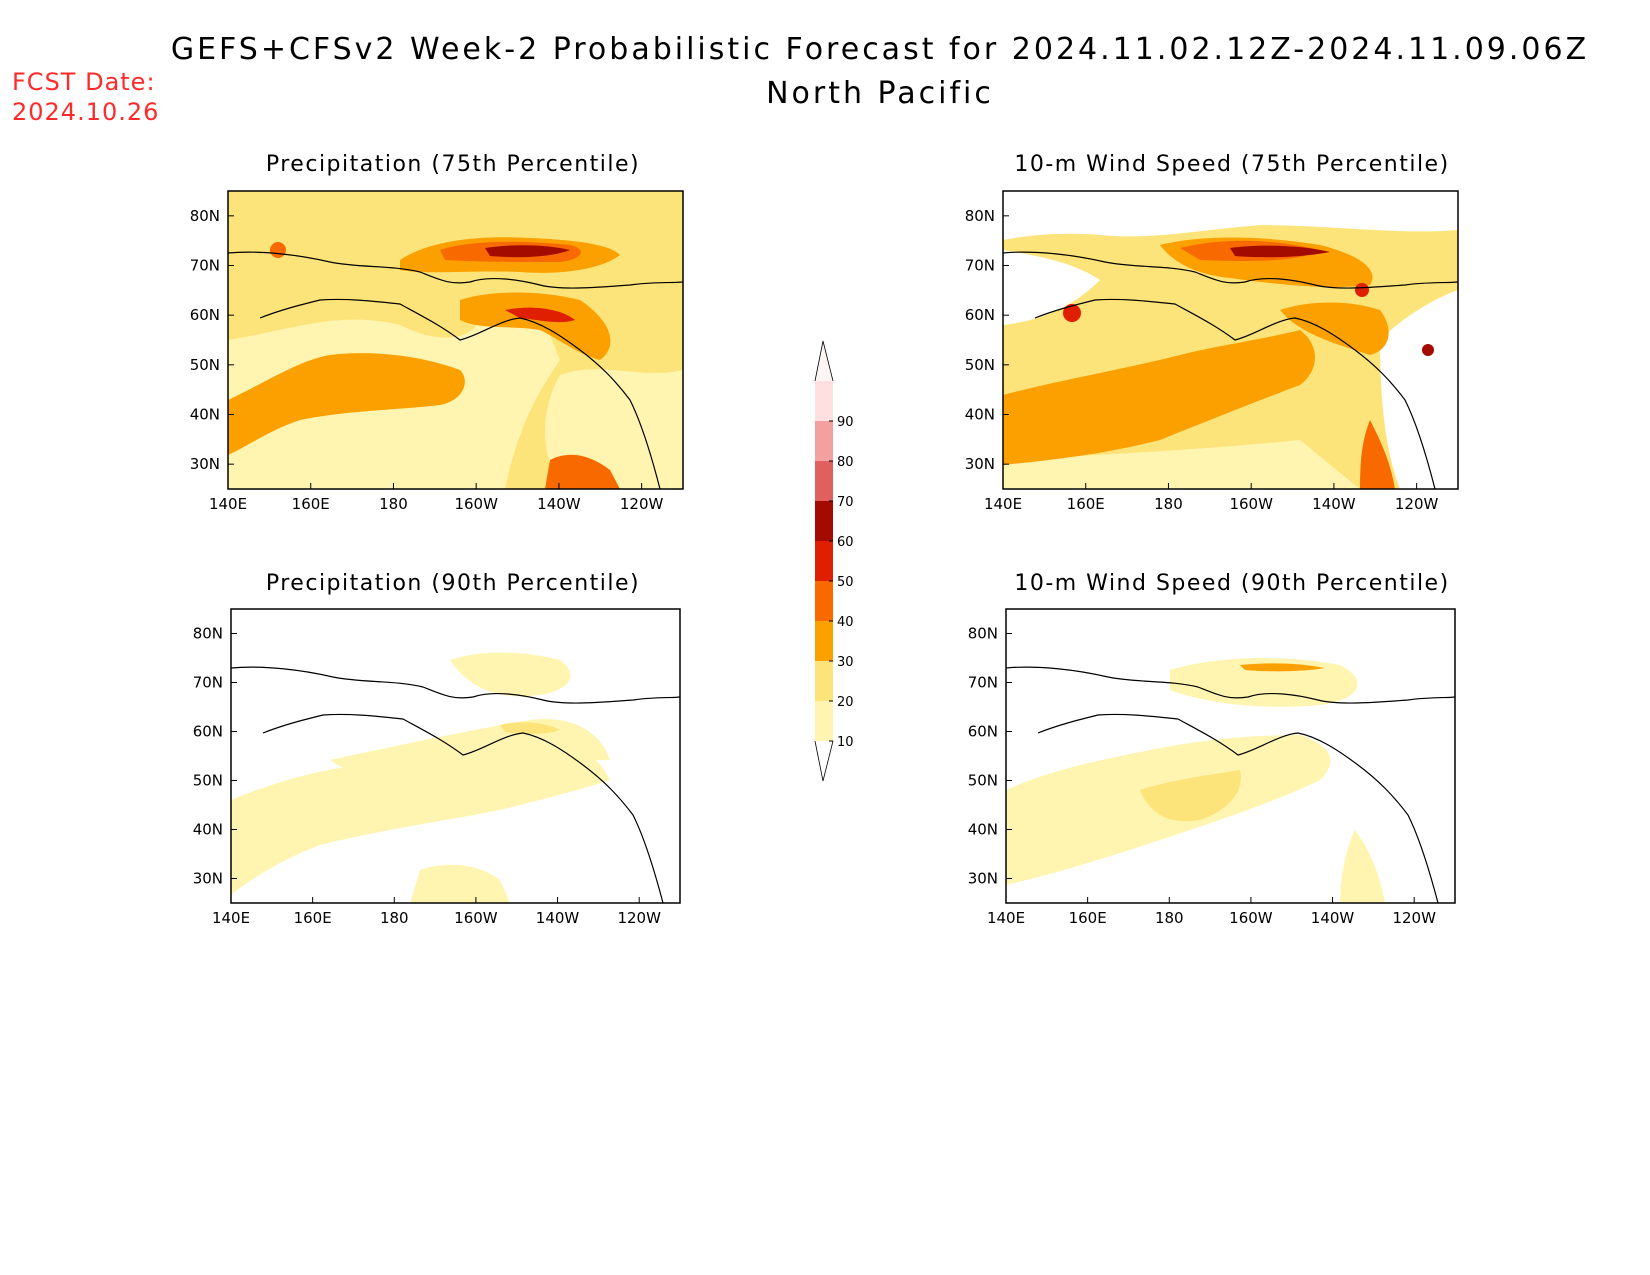 Image resolution: width=1650 pixels, height=1275 pixels. Describe the element at coordinates (880, 93) in the screenshot. I see `region-title: North Pacific` at that location.